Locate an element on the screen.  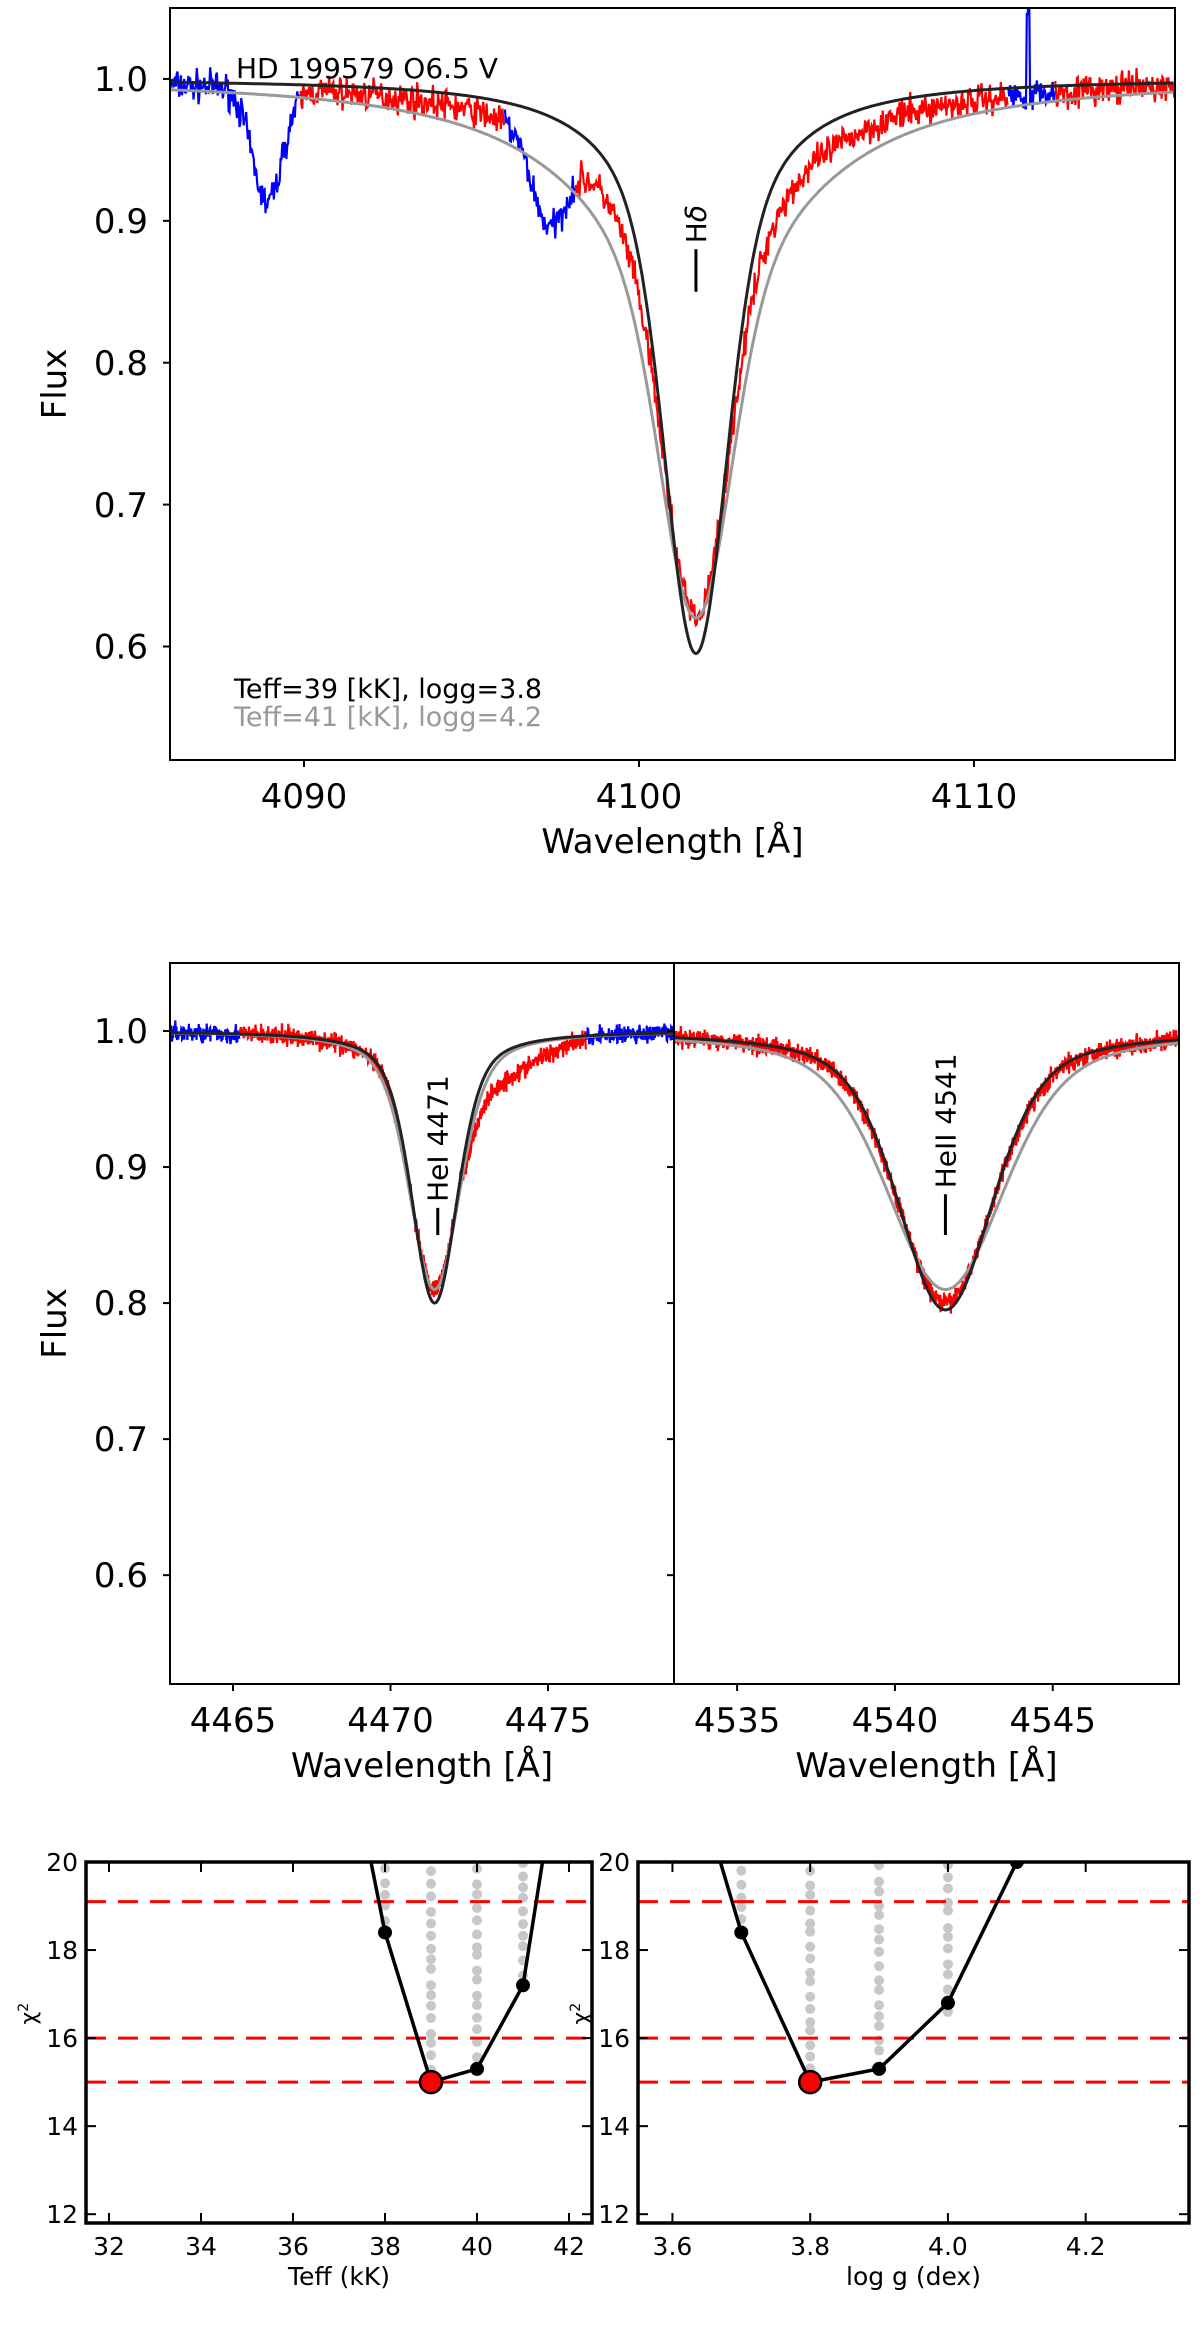
hei4471-xlabel: Wavelength [Å] is located at coordinates (422, 1765).